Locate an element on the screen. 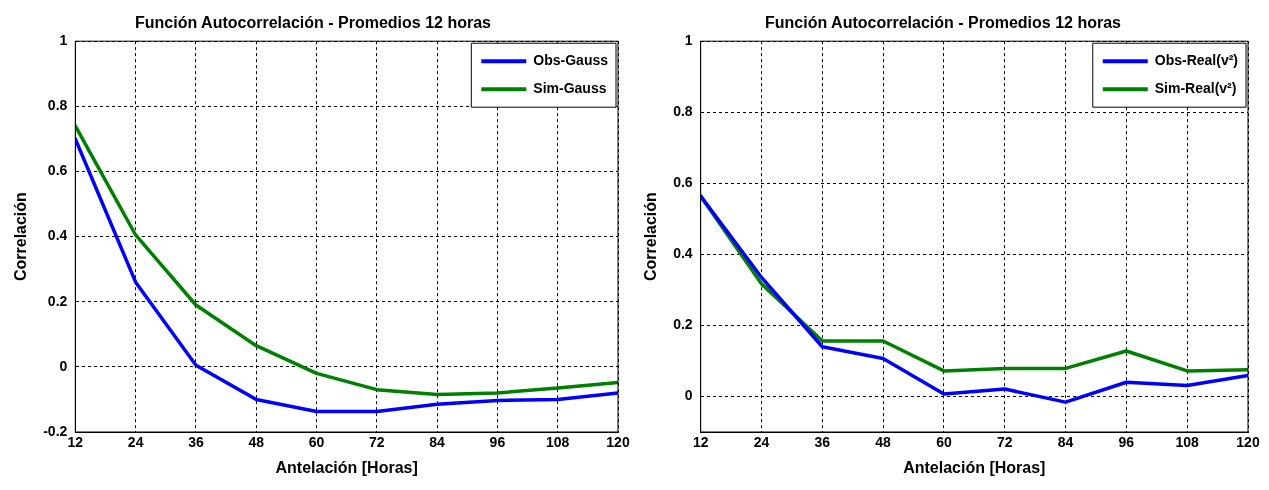  y-tick-label: -0.2 is located at coordinates (55, 430).